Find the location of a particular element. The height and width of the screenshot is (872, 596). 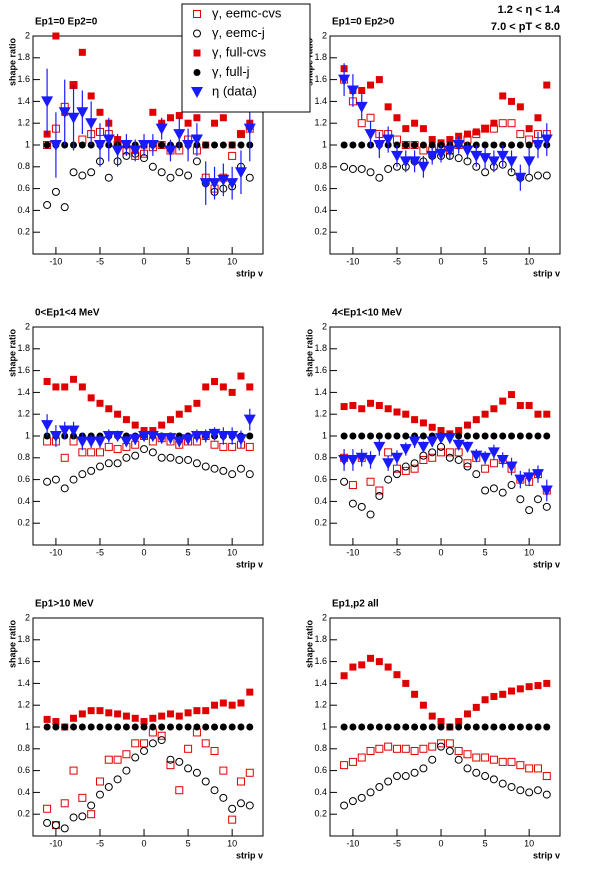

y-tick-label: 0.8 is located at coordinates (23, 166).